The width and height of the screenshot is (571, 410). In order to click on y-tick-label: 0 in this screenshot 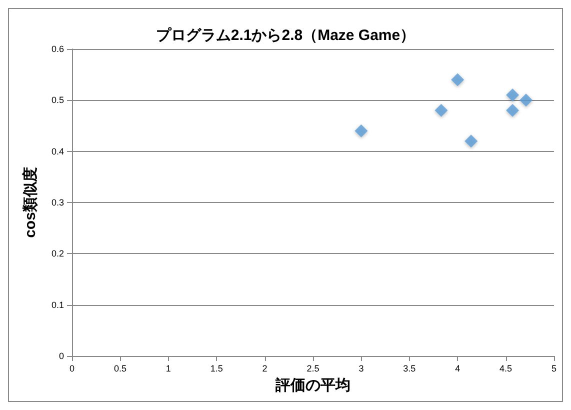, I will do `click(61, 356)`.